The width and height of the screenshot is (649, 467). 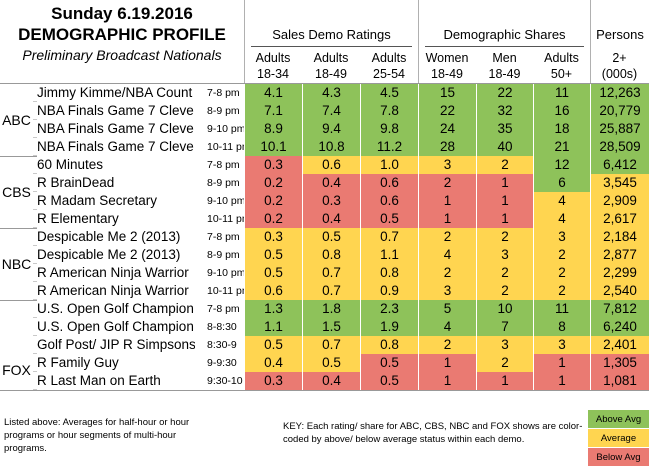 What do you see at coordinates (116, 219) in the screenshot?
I see `program-name: R Elementary` at bounding box center [116, 219].